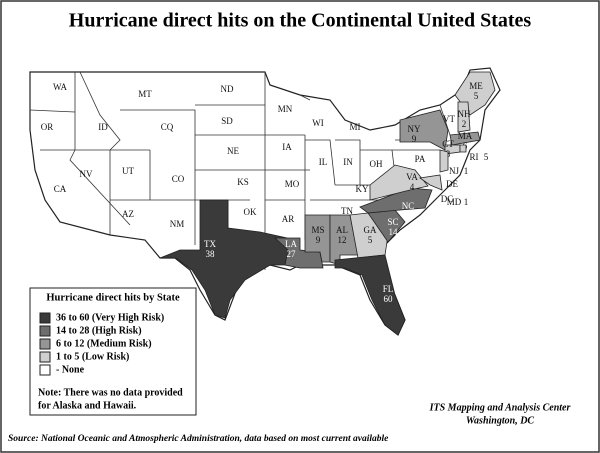 Image resolution: width=600 pixels, height=453 pixels. Describe the element at coordinates (420, 159) in the screenshot. I see `state-label: PA` at that location.